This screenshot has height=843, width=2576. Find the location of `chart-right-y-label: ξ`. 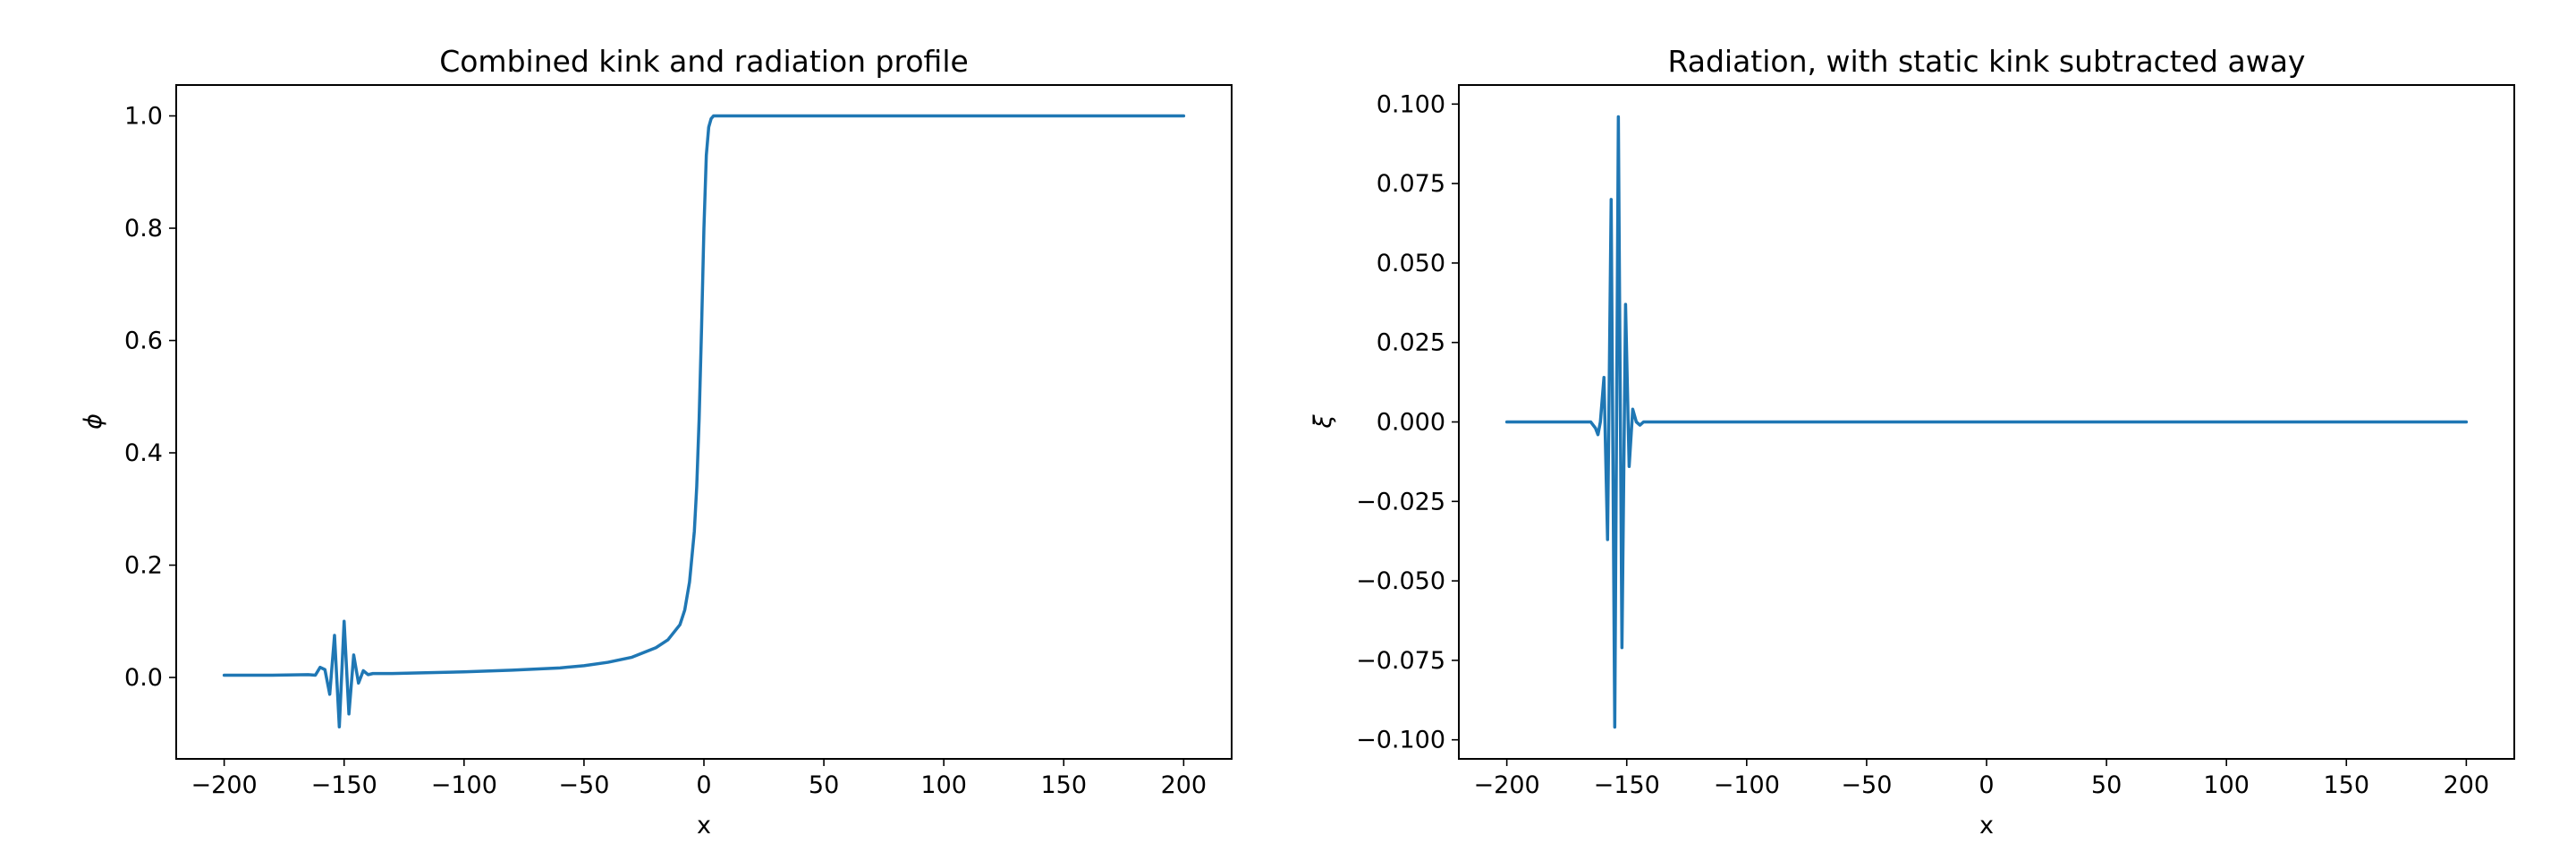

chart-right-y-label: ξ is located at coordinates (1323, 422).